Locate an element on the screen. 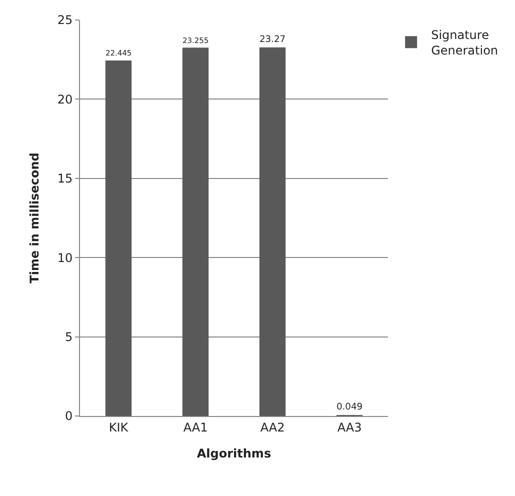 The image size is (515, 496). legend-label: Signature Generation is located at coordinates (464, 43).